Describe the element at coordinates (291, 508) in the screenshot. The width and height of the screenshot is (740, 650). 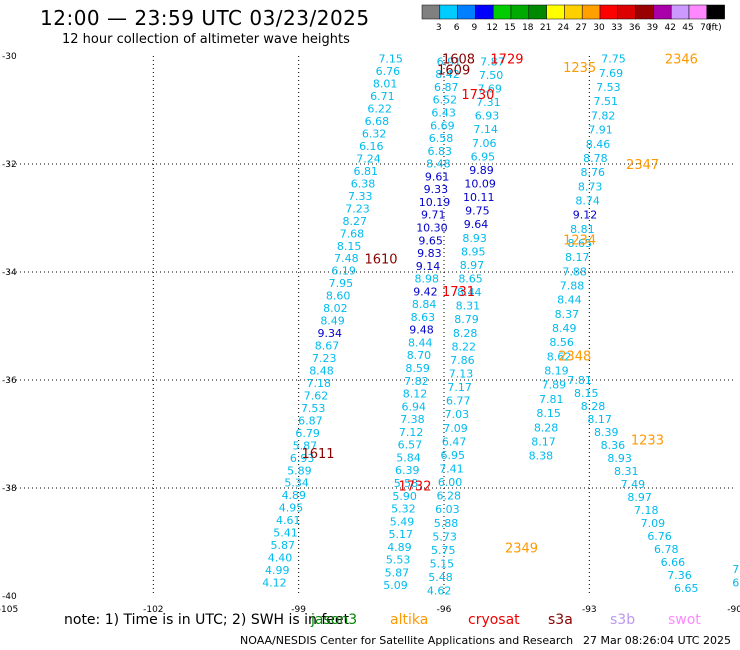
I see `wave-height-value: 4.95` at that location.